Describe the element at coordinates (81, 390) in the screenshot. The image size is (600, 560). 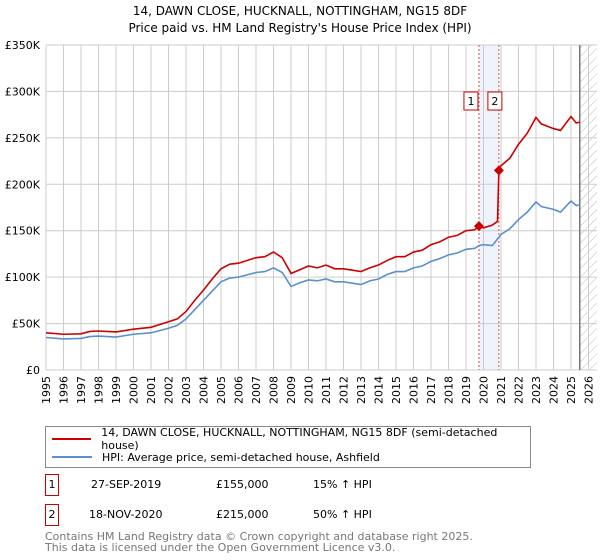
I see `x-tick-label: 1997` at that location.